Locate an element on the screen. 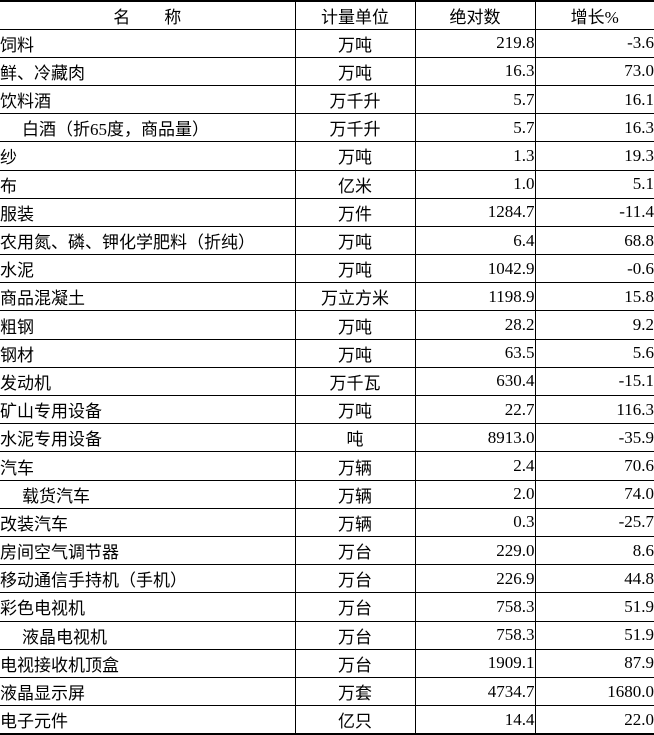 This screenshot has width=654, height=735. growth-cell: 116.3 is located at coordinates (594, 410).